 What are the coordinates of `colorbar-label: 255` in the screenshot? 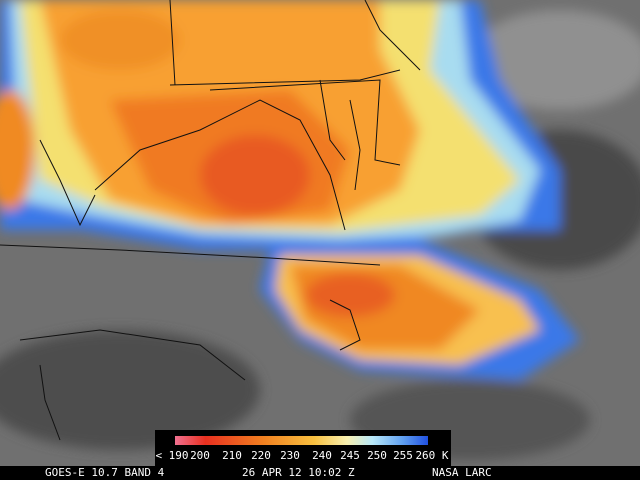 It's located at (403, 455).